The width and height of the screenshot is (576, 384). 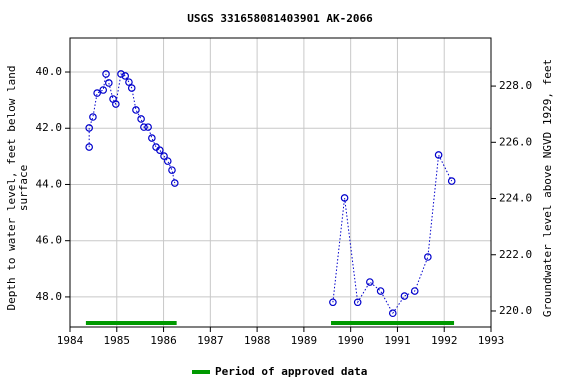 I want to click on y-tick-label: 46.0, so click(x=49, y=240).